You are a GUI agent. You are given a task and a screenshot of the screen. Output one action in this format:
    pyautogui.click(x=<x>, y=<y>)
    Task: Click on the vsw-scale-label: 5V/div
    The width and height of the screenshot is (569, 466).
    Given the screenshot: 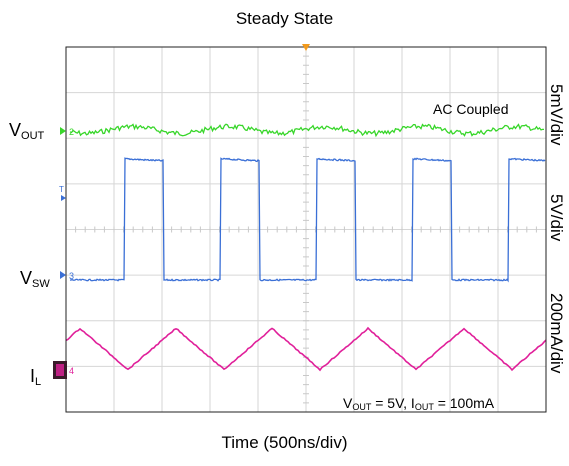 What is the action you would take?
    pyautogui.click(x=556, y=218)
    